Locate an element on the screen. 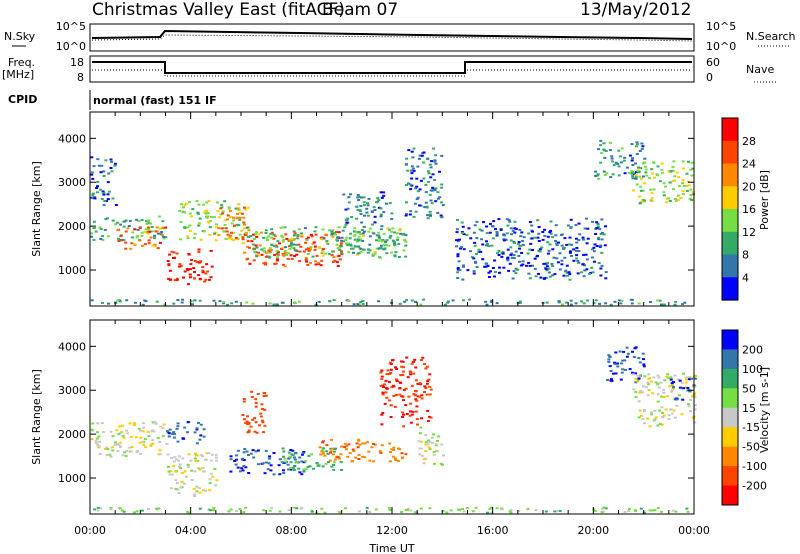  freq-label-line1: Freq. is located at coordinates (21, 62).